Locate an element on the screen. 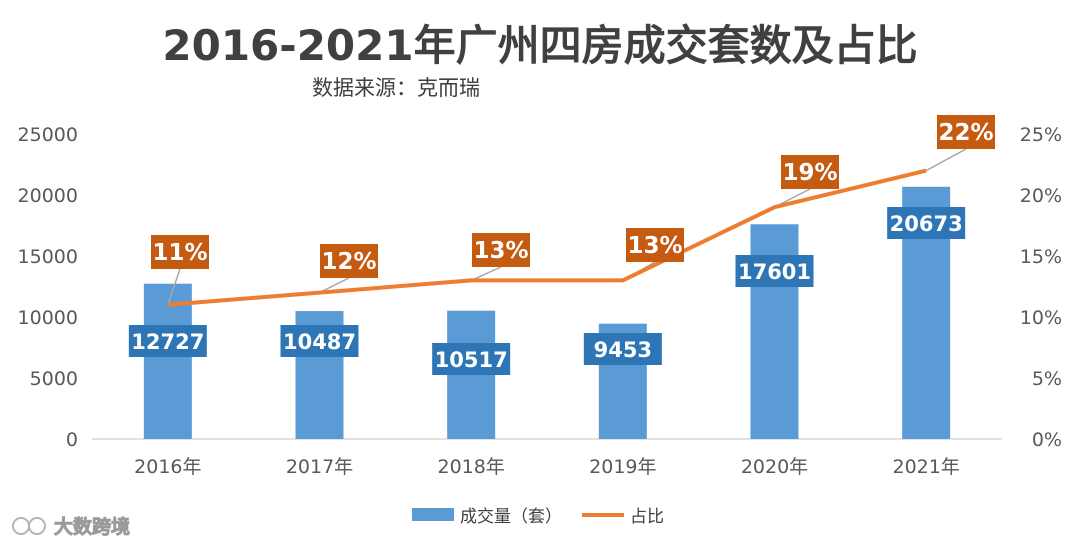  bar-value-label: 20673 is located at coordinates (926, 224).